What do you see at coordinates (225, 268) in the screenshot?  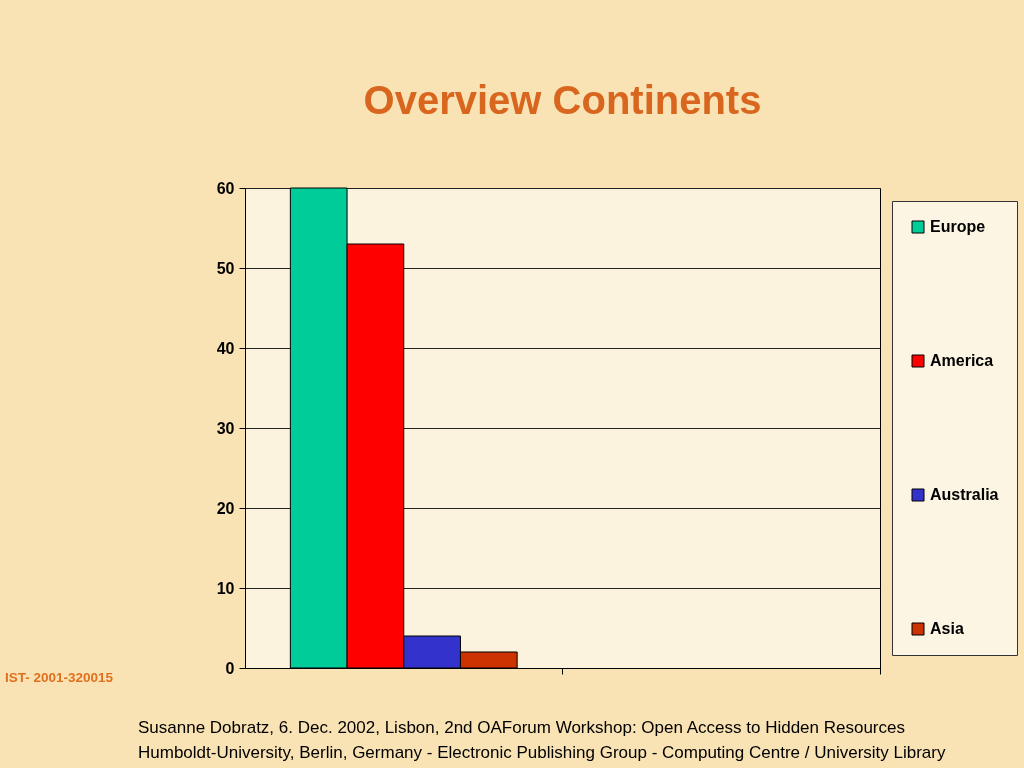 I see `y-tick-label: 50` at bounding box center [225, 268].